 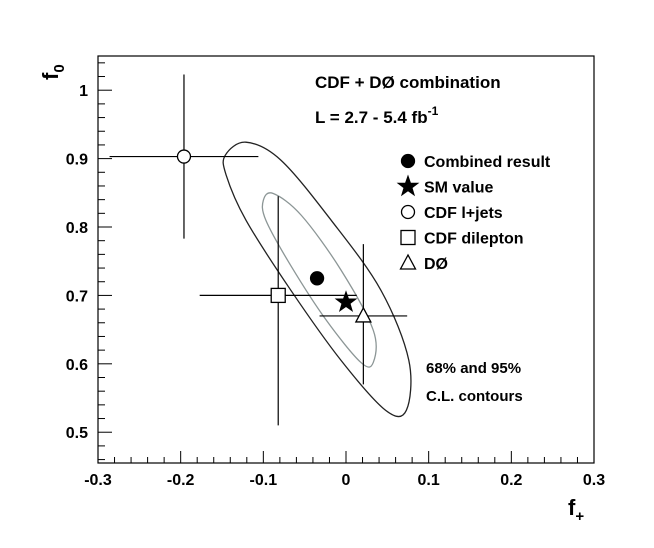 What do you see at coordinates (487, 162) in the screenshot?
I see `legend-label: Combined result` at bounding box center [487, 162].